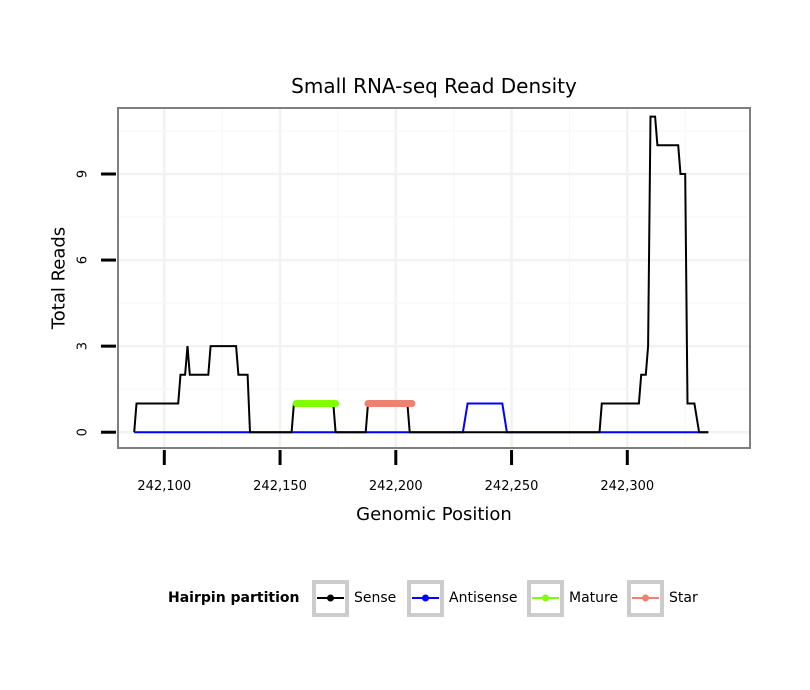 The height and width of the screenshot is (690, 810). What do you see at coordinates (395, 472) in the screenshot?
I see `x-axis: 242,100 242,150 242,200 242,250 242,300` at bounding box center [395, 472].